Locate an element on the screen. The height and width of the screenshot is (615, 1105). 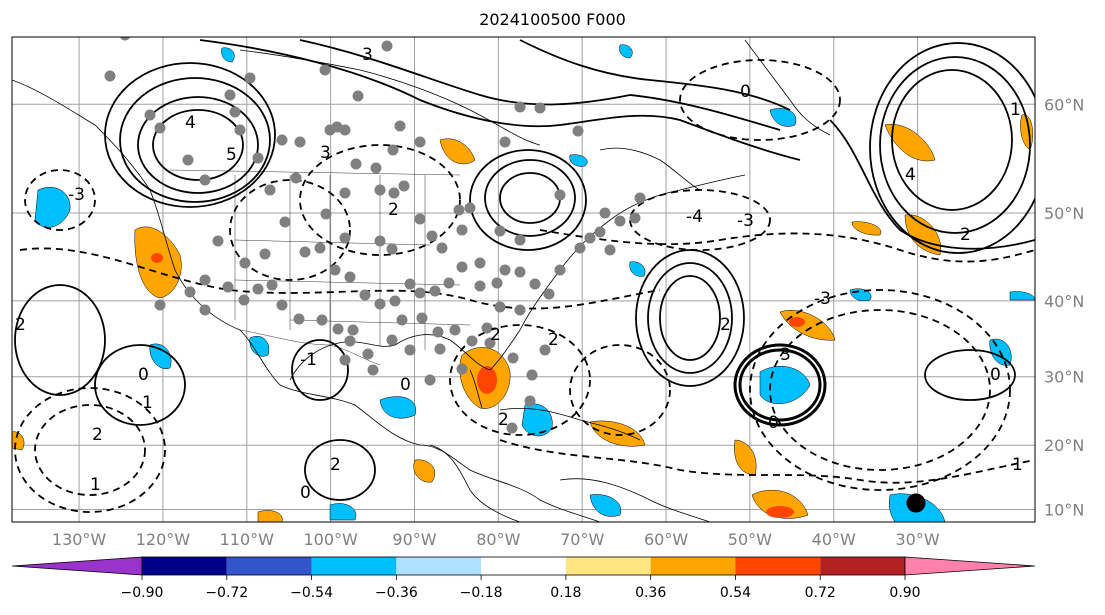
longitude-label: 100°W is located at coordinates (330, 539).